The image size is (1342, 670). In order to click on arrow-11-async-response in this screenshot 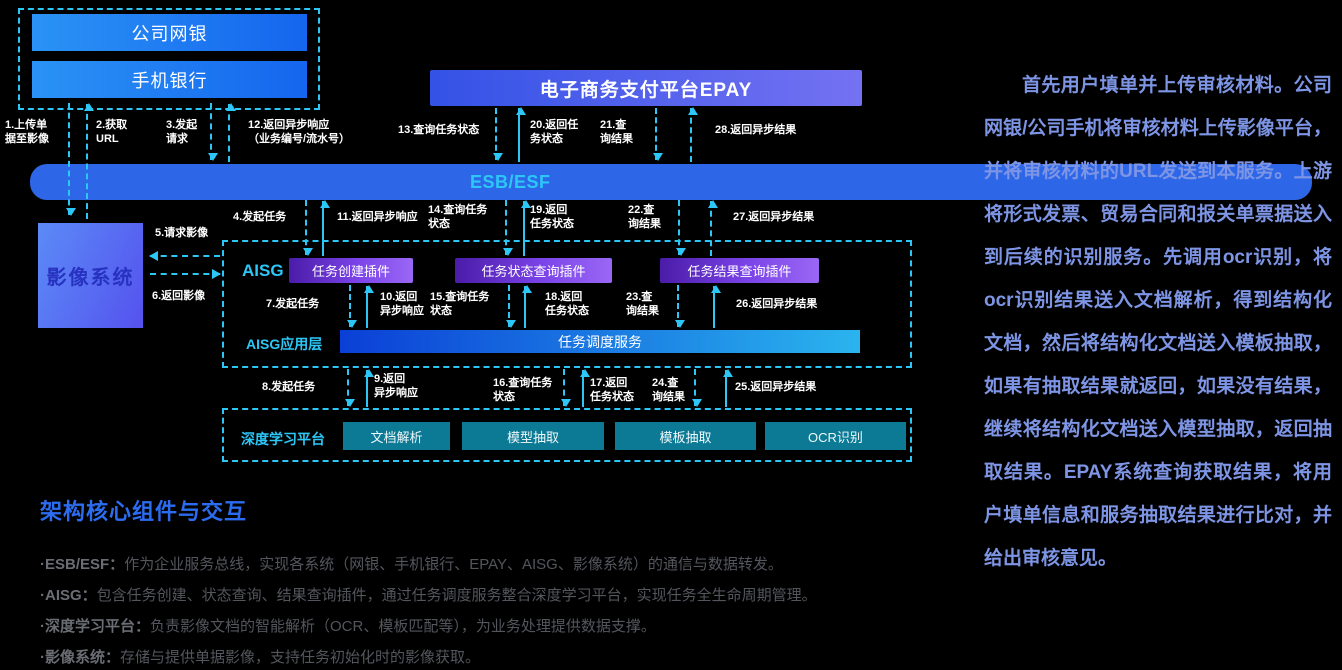, I will do `click(325, 228)`.